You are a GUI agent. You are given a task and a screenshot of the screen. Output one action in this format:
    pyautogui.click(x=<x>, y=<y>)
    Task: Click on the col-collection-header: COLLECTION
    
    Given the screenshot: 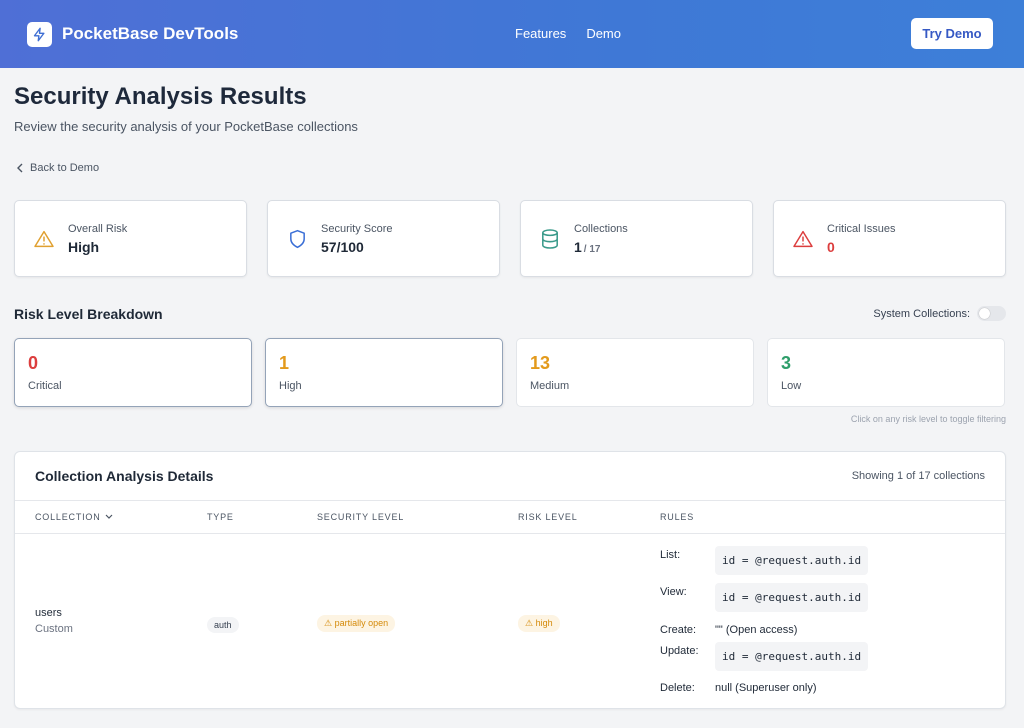 What is the action you would take?
    pyautogui.click(x=74, y=517)
    